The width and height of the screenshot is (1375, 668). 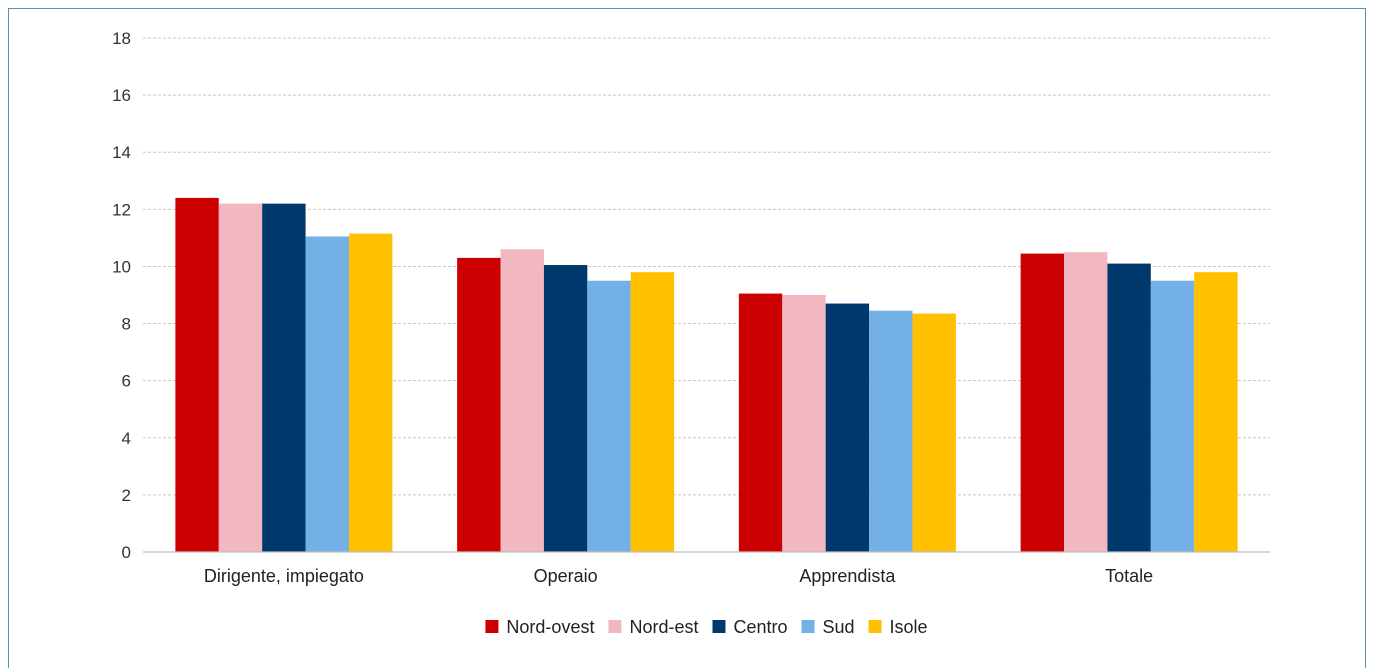 What do you see at coordinates (121, 266) in the screenshot?
I see `y-tick-label: 10` at bounding box center [121, 266].